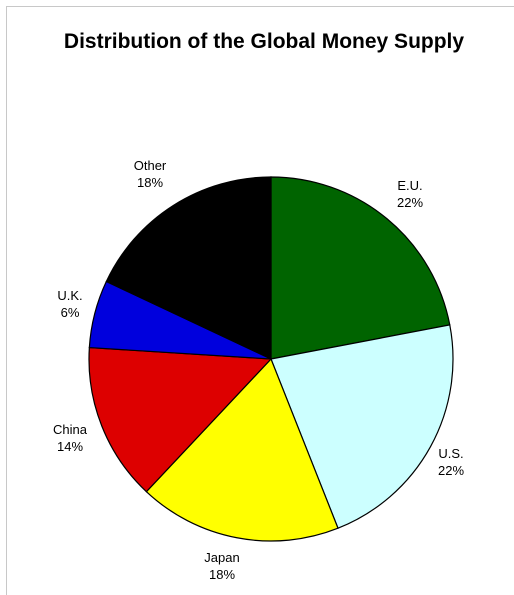 The height and width of the screenshot is (595, 514). I want to click on slice-label-e-u: E.U., so click(409, 185).